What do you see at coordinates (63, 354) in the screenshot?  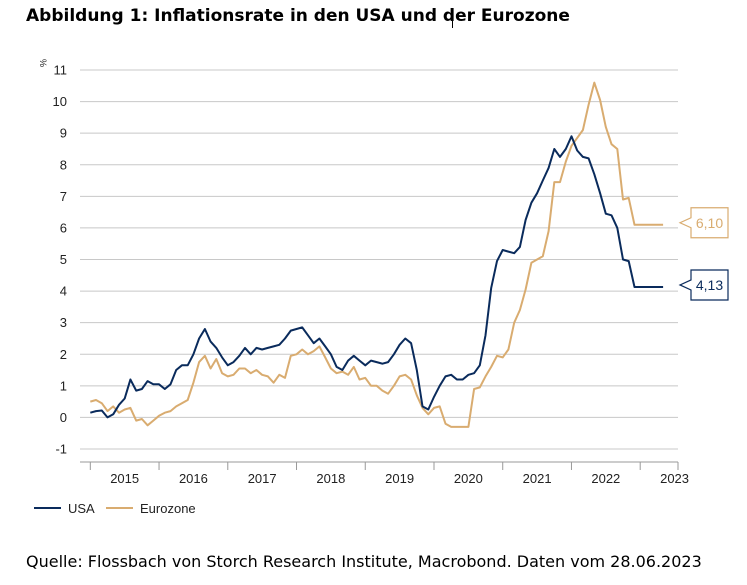 I see `y-tick-label: 2` at bounding box center [63, 354].